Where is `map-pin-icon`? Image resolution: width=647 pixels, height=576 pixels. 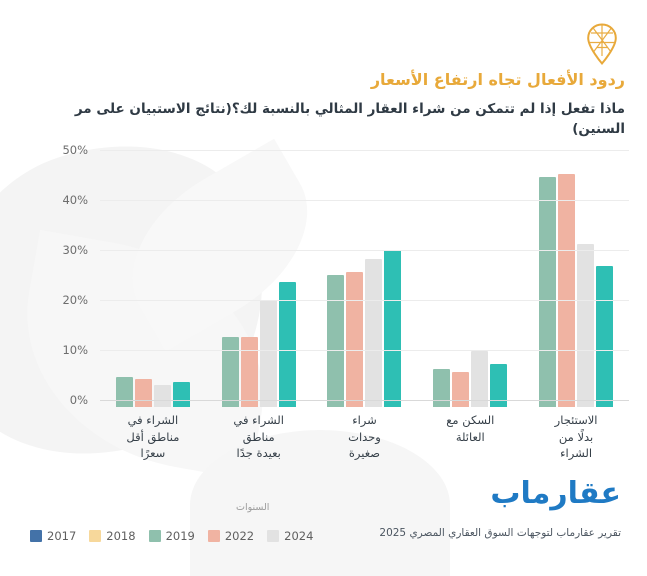 map-pin-icon is located at coordinates (602, 44).